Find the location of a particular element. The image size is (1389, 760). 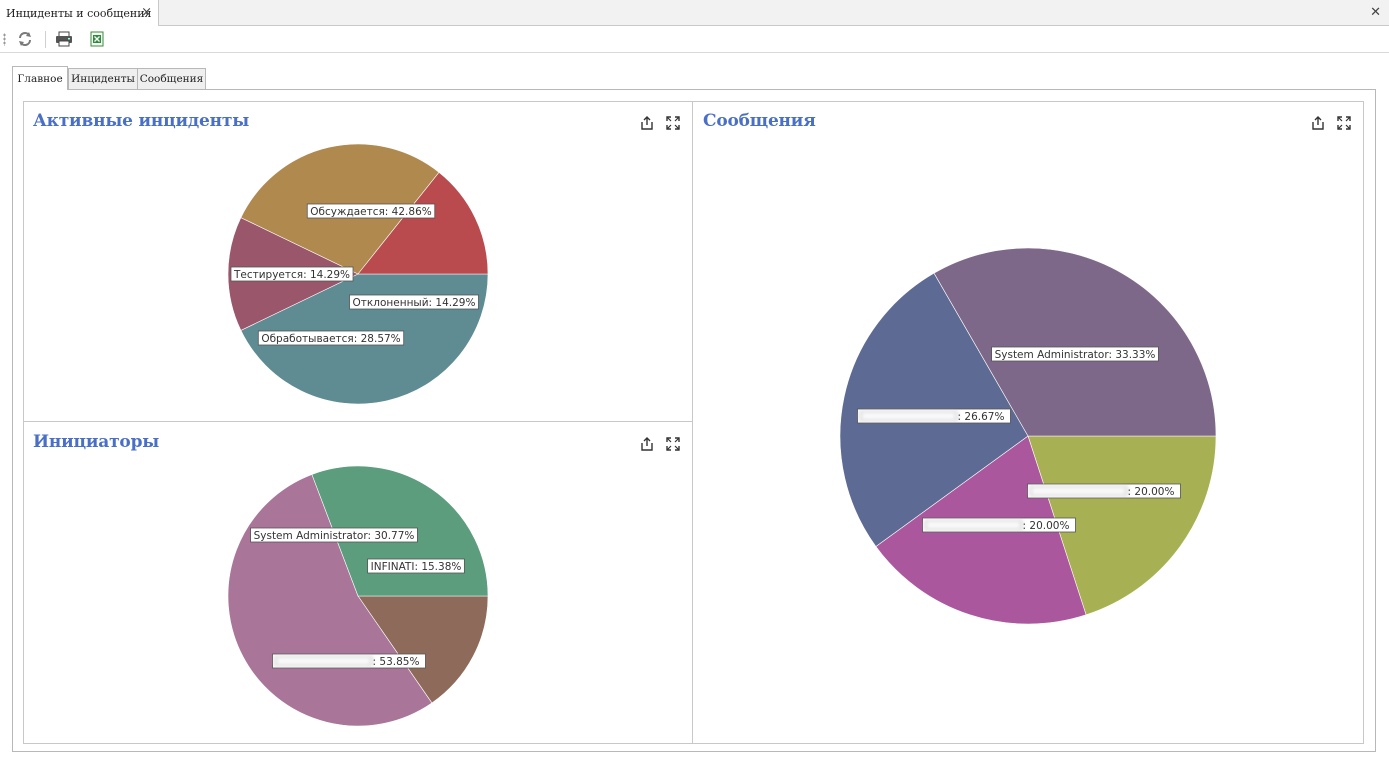

tab-main: Главное is located at coordinates (40, 78).